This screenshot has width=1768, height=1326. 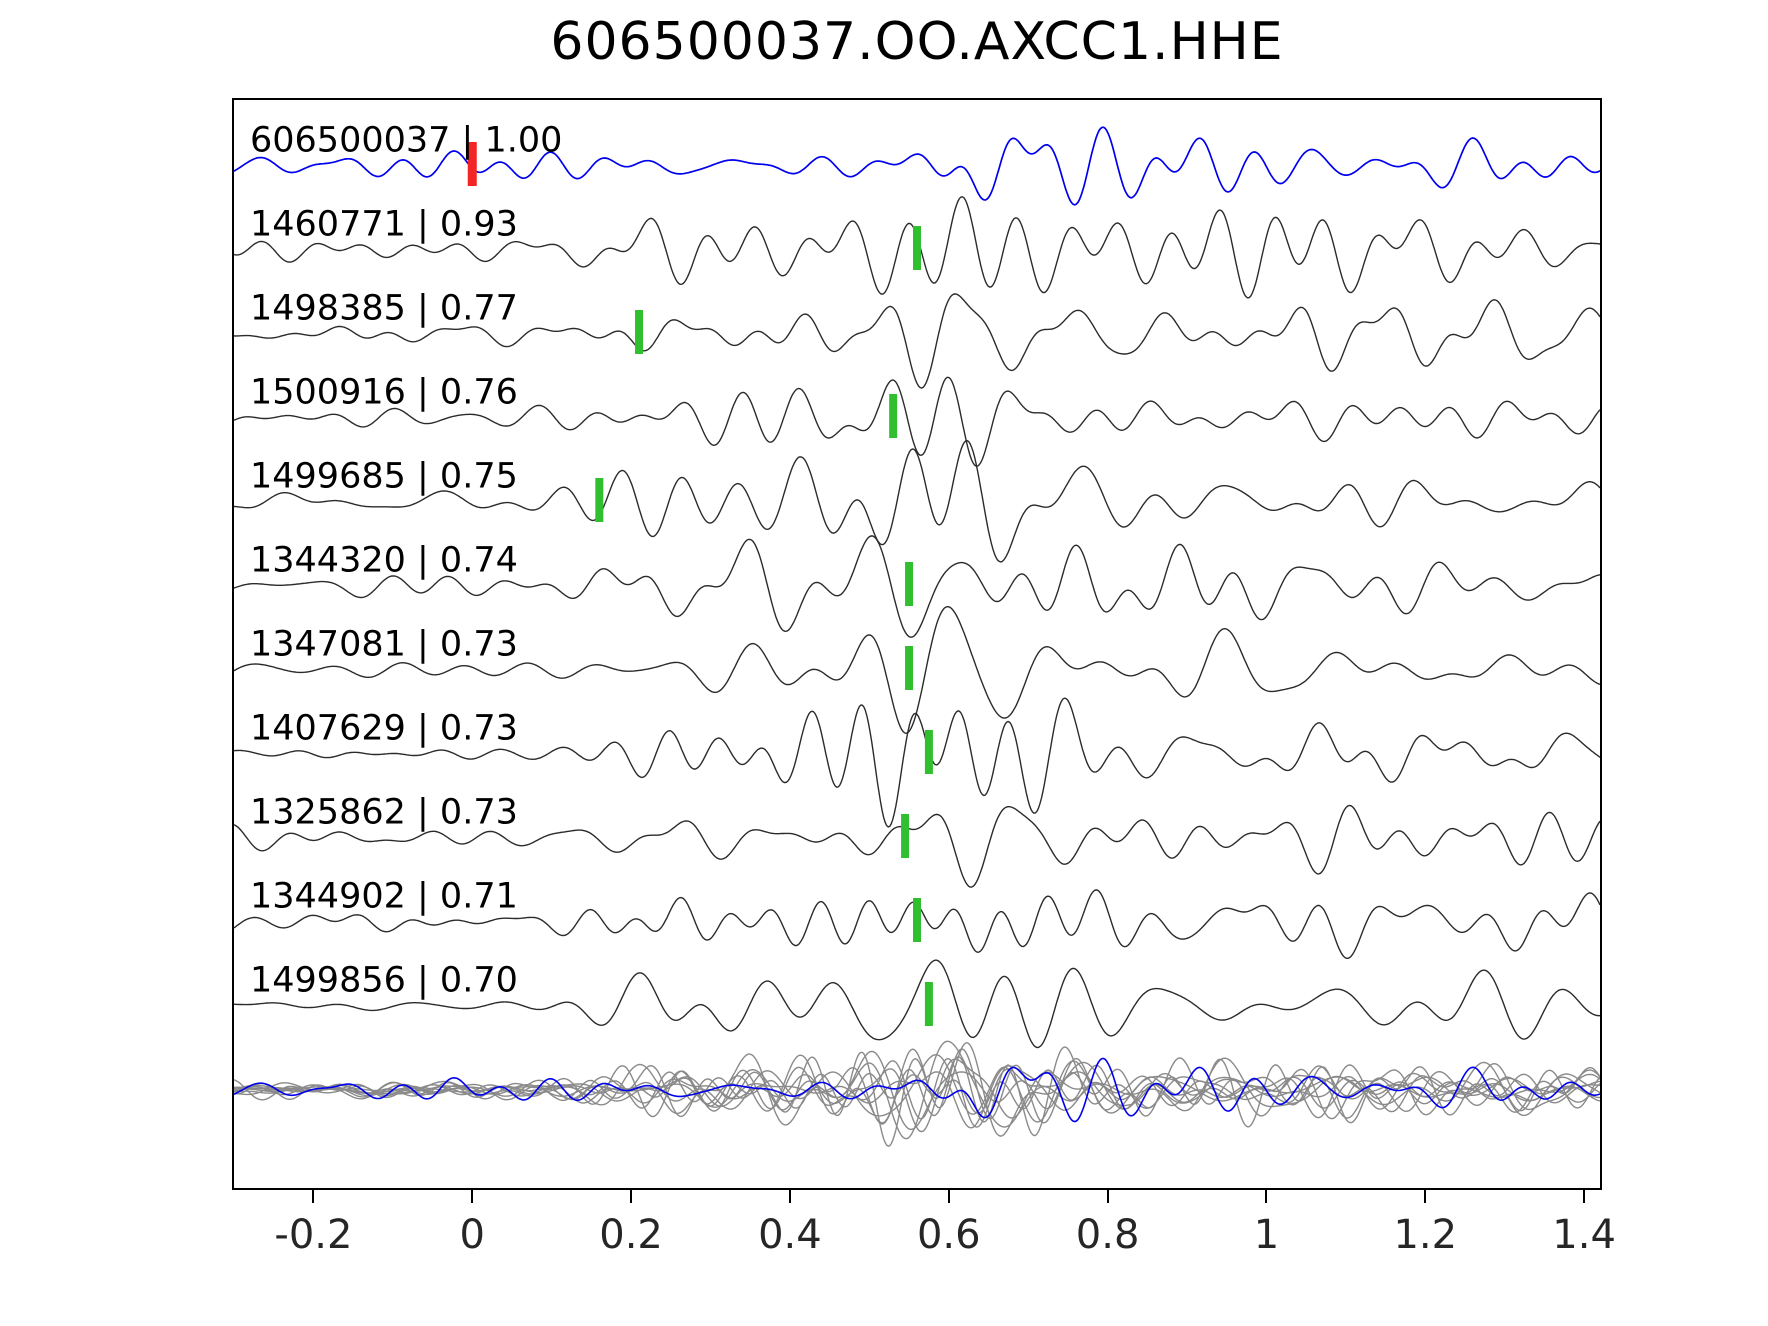 What do you see at coordinates (1584, 1235) in the screenshot?
I see `x-axis-tick-label: 1.4` at bounding box center [1584, 1235].